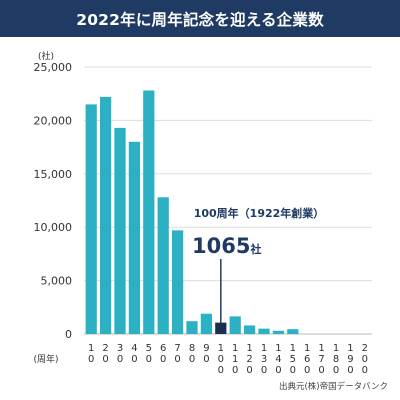 The height and width of the screenshot is (400, 400). I want to click on y-unit-label: (社), so click(46, 56).